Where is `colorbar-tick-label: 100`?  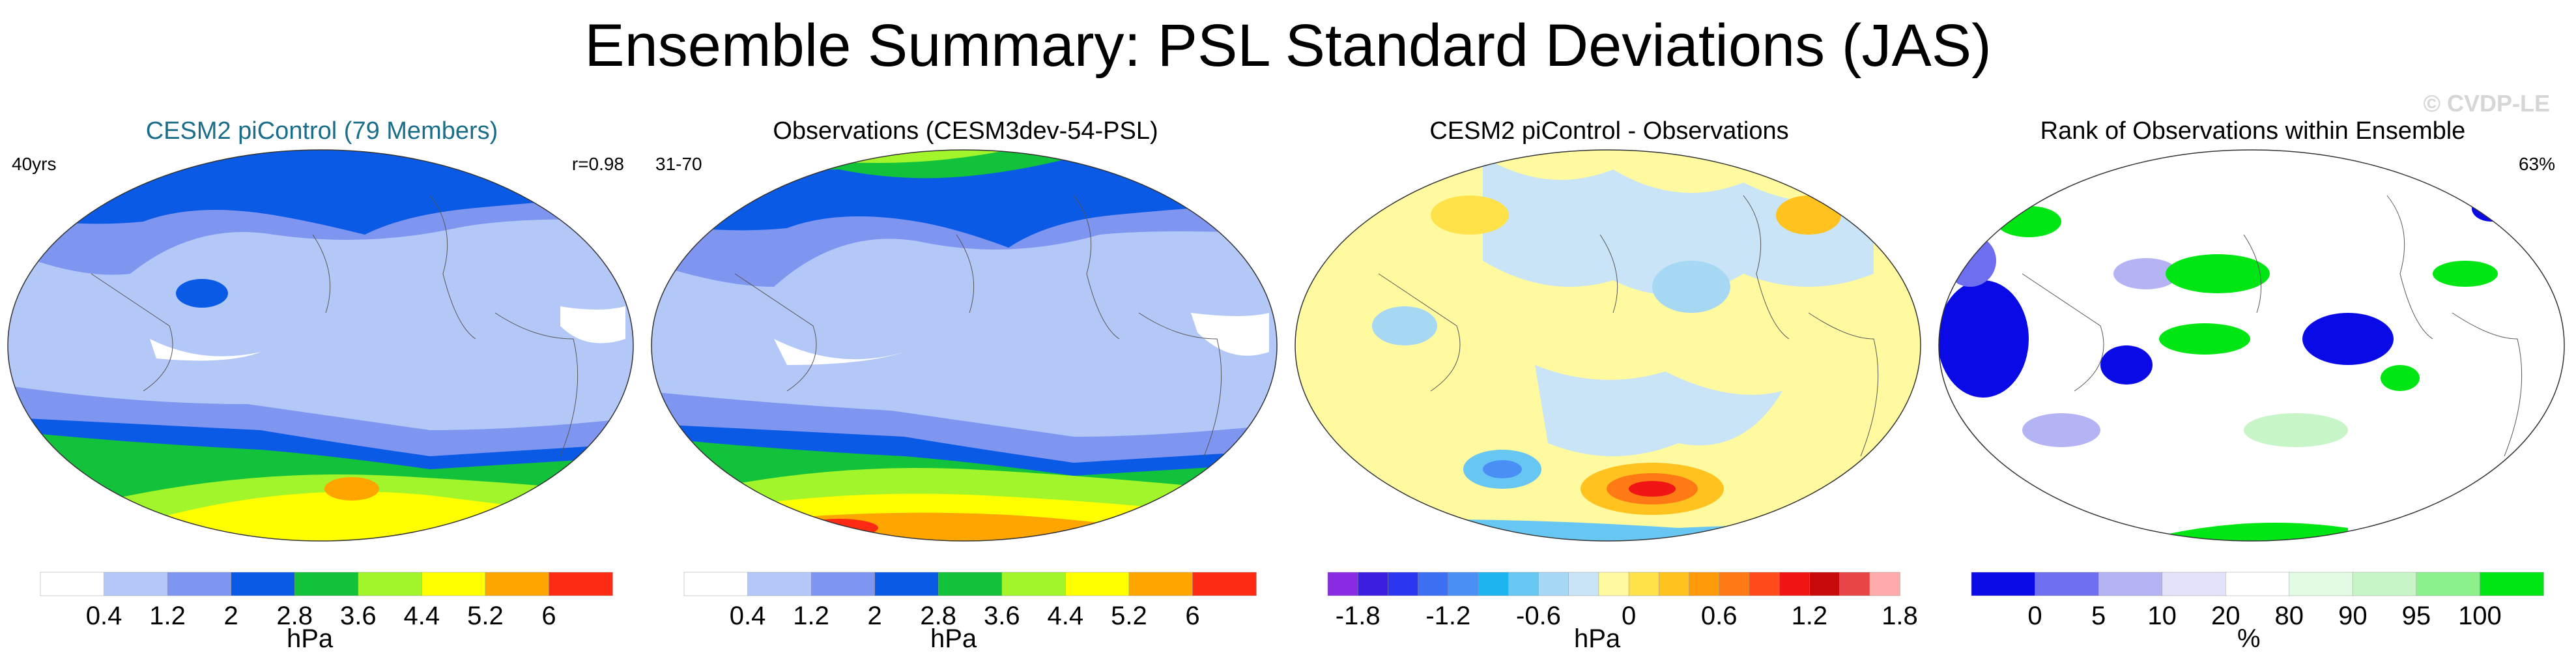 colorbar-tick-label: 100 is located at coordinates (2480, 614).